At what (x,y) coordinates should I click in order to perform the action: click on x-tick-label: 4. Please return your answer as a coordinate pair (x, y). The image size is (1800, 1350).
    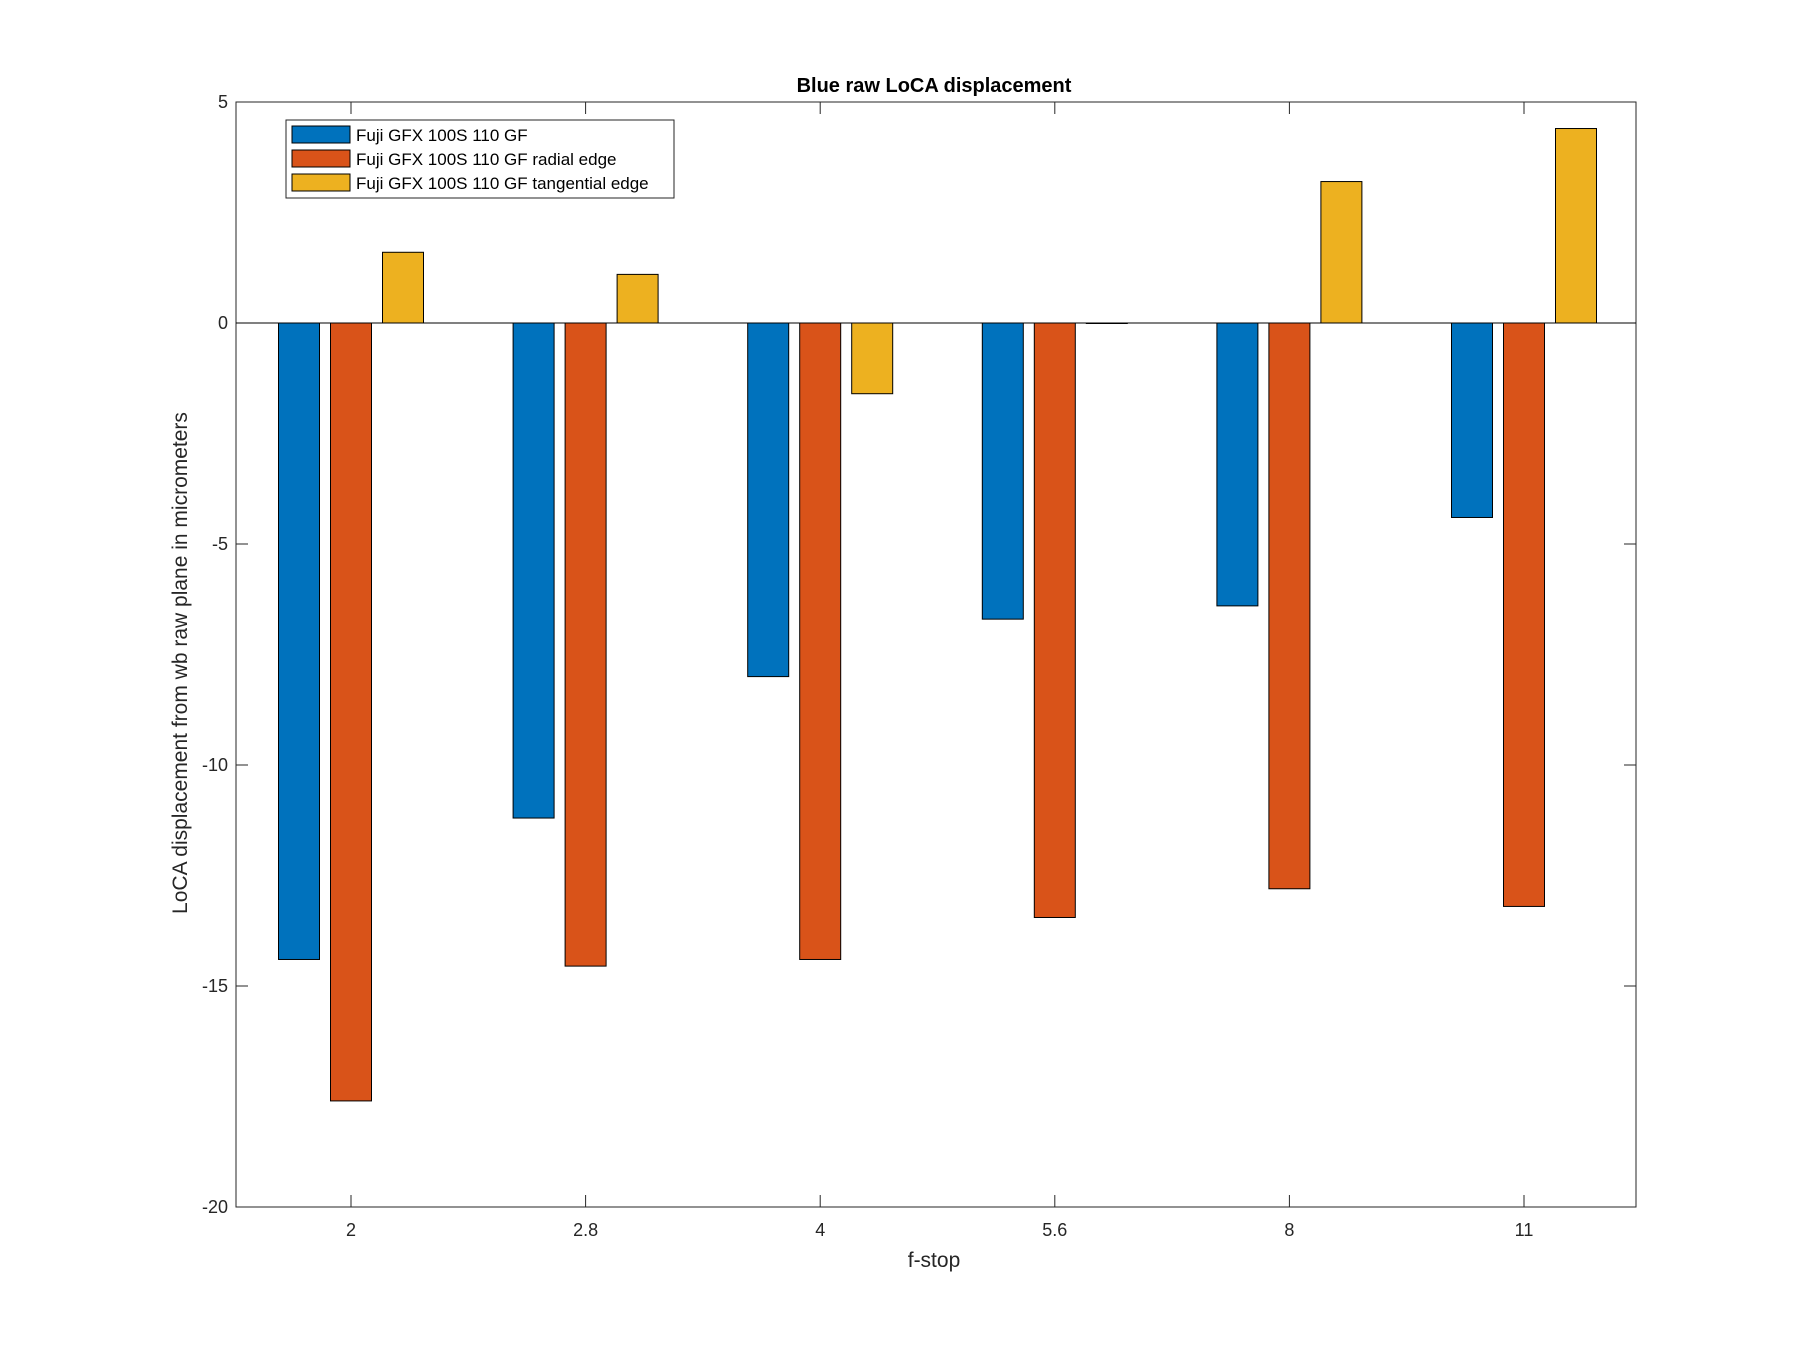
    Looking at the image, I should click on (820, 1230).